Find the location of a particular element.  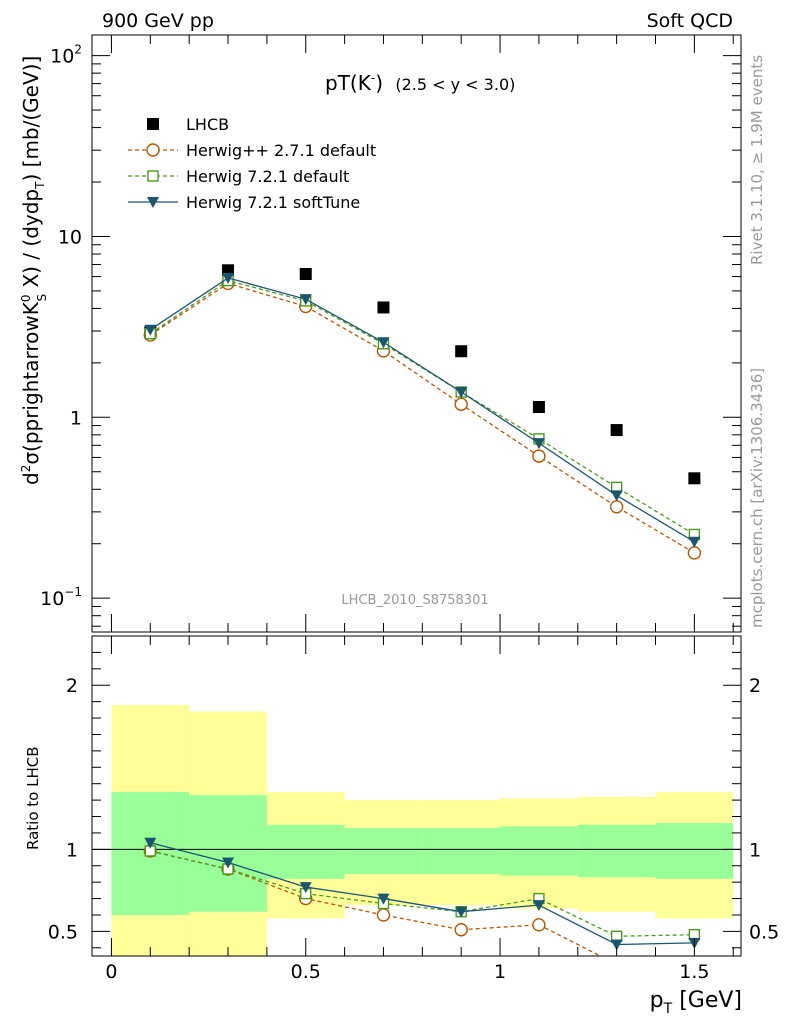

analysis-watermark: LHCB_2010_S8758301 is located at coordinates (414, 600).